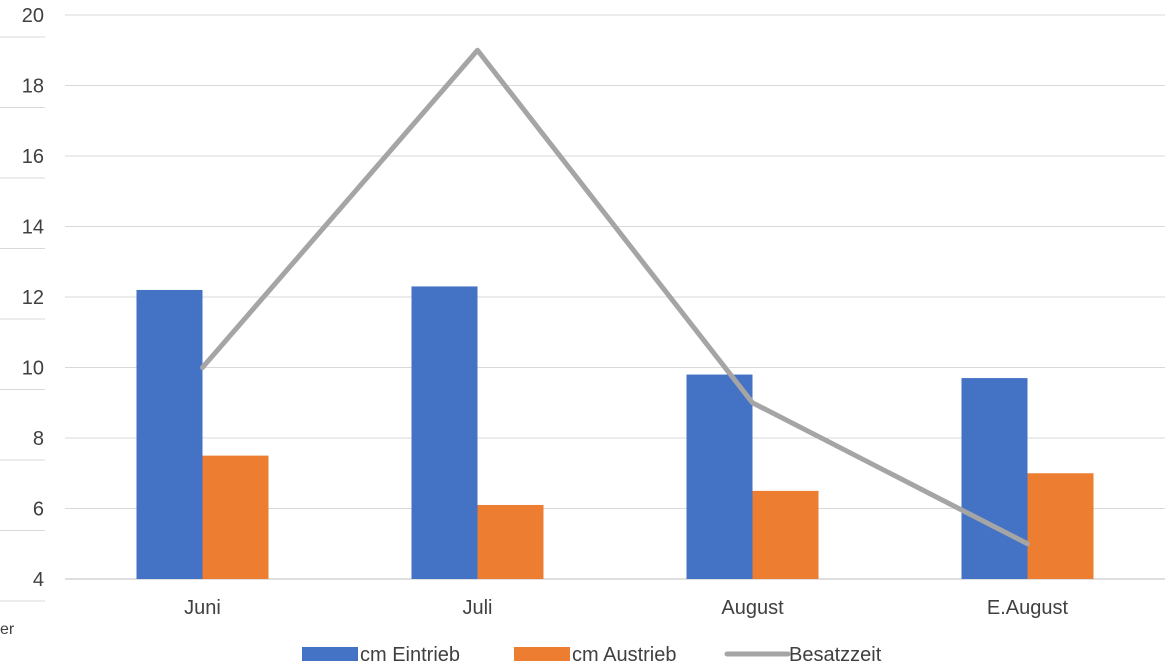 The height and width of the screenshot is (670, 1175). I want to click on y-tick-label: 8, so click(38, 439).